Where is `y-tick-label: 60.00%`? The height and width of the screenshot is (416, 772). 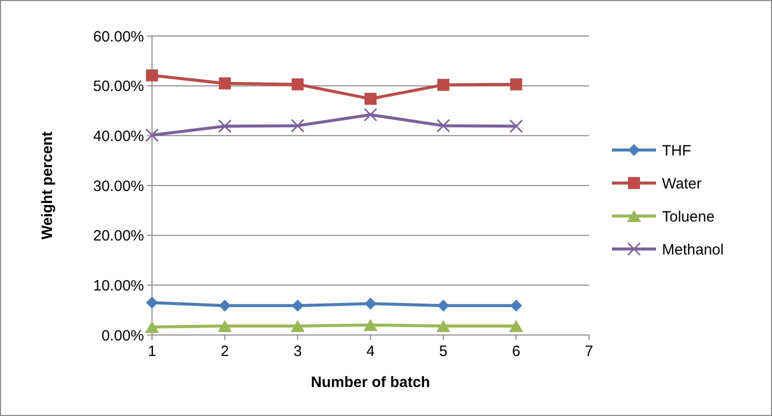 y-tick-label: 60.00% is located at coordinates (118, 37).